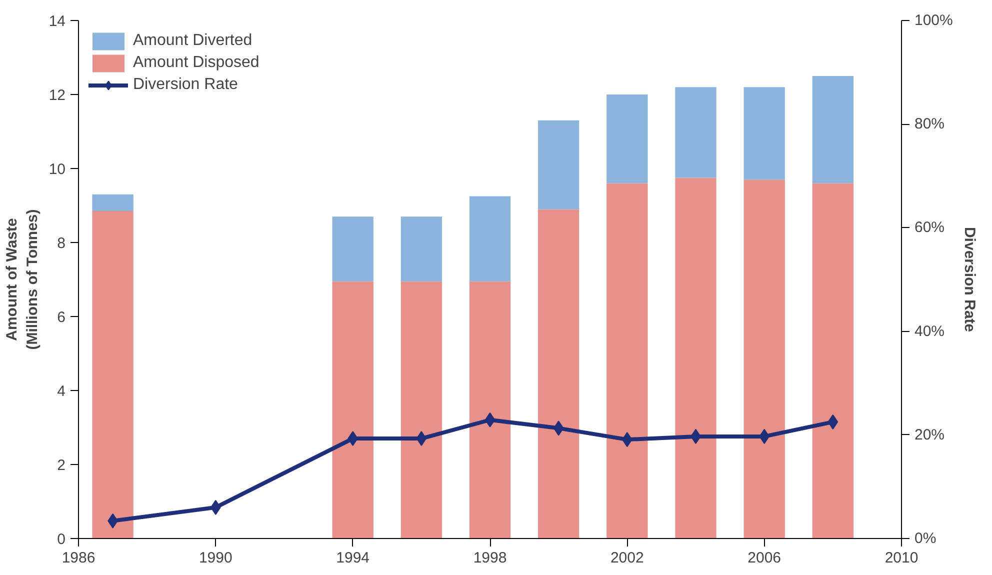 The image size is (992, 575). What do you see at coordinates (929, 331) in the screenshot?
I see `y2-tick-label: 40%` at bounding box center [929, 331].